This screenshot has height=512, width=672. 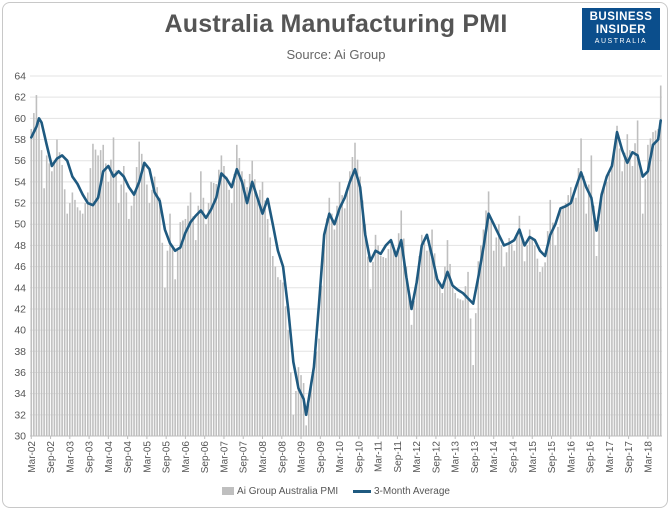 I want to click on x-tick-label: Mar-11, so click(x=379, y=456).